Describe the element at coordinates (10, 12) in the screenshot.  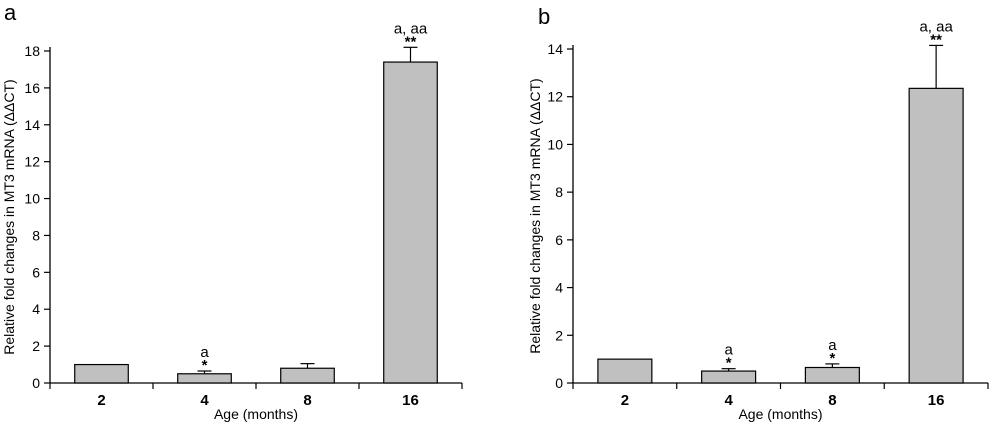
I see `panel-letter: a` at that location.